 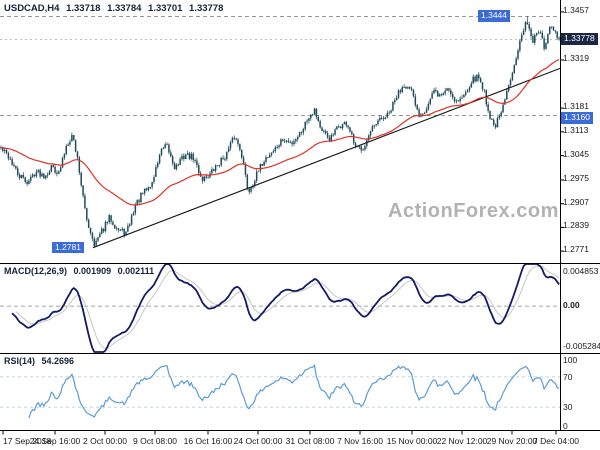 What do you see at coordinates (155, 441) in the screenshot?
I see `date-axis-label: 9 Oct 08:00` at bounding box center [155, 441].